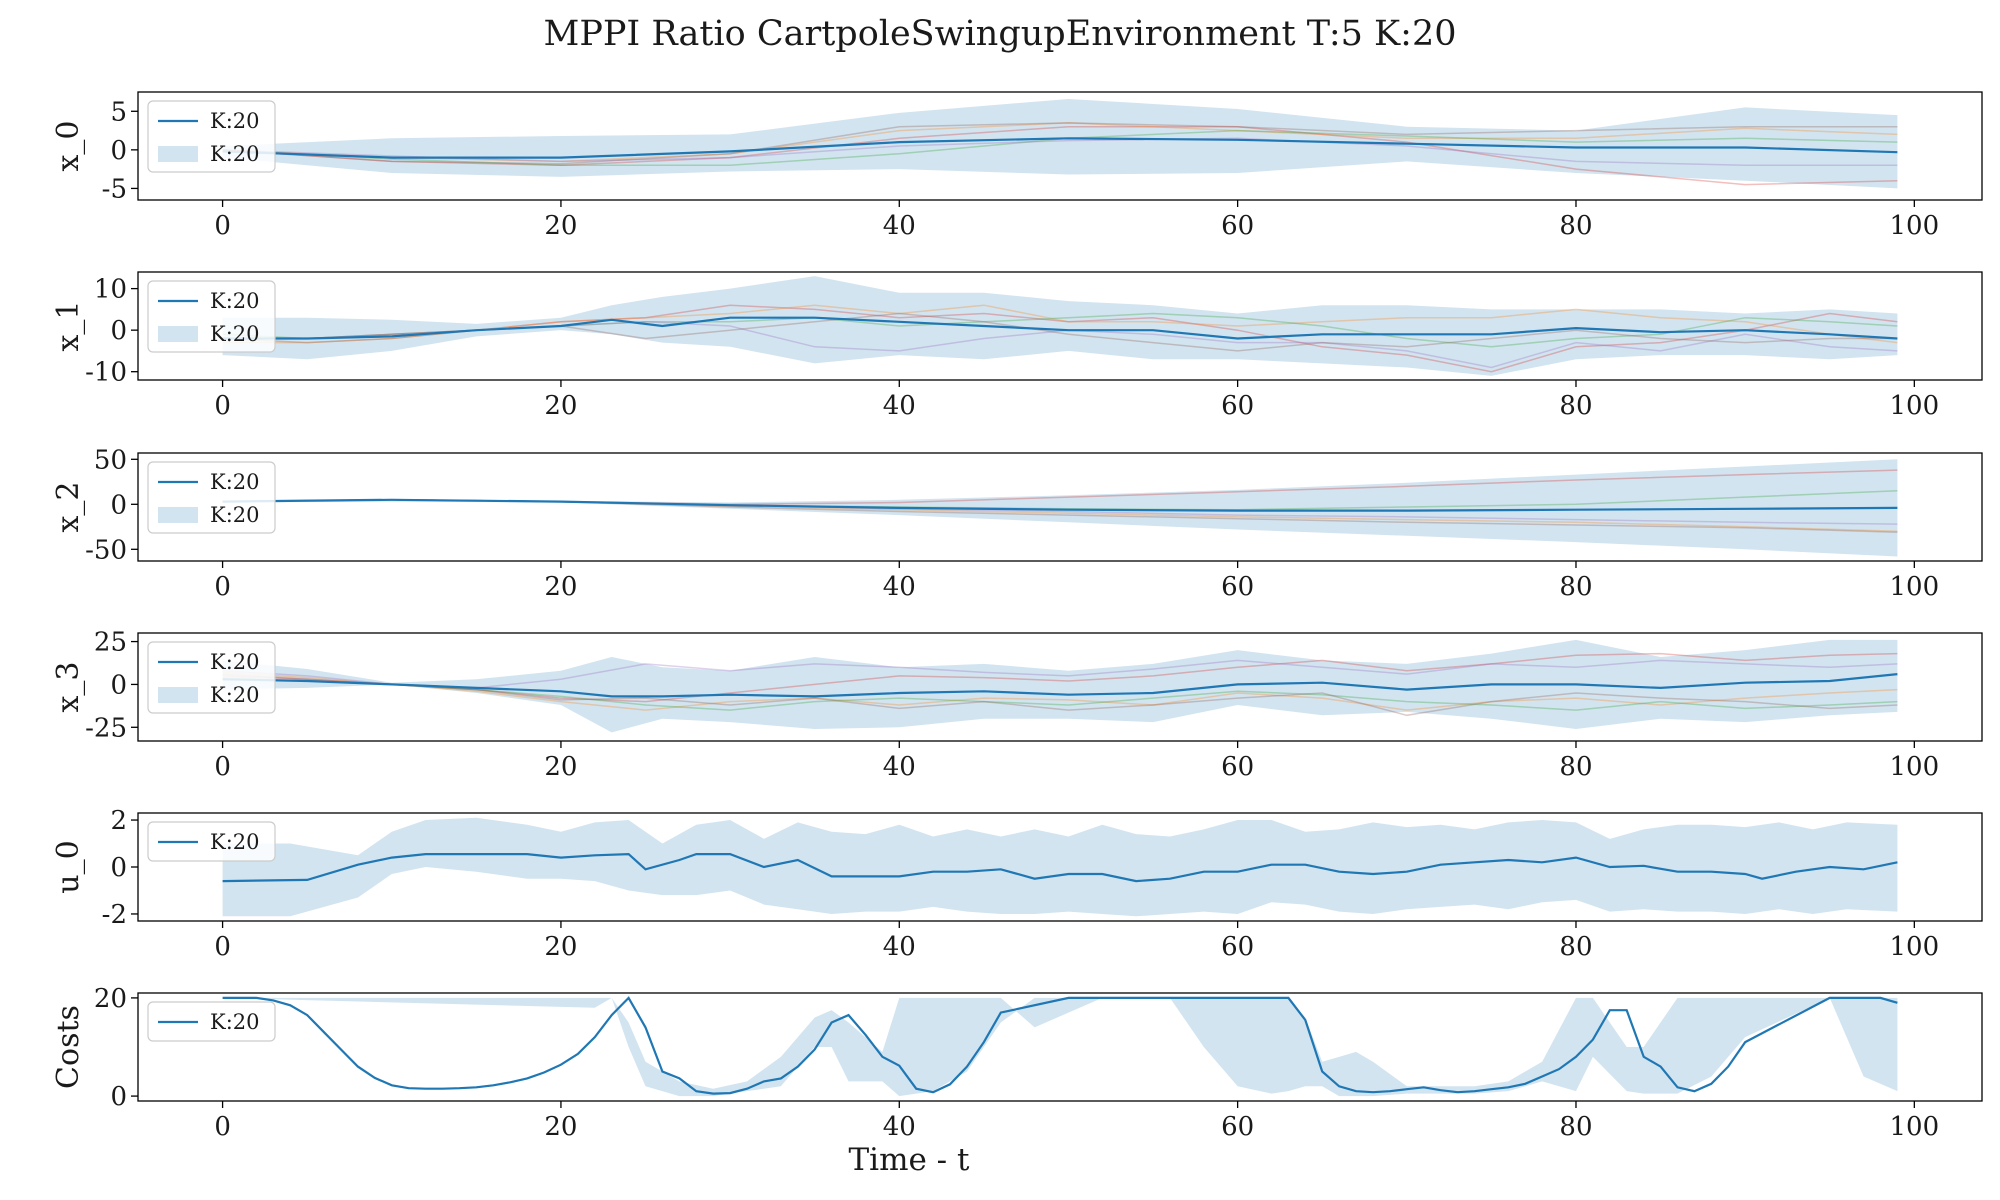 The height and width of the screenshot is (1200, 2000). Describe the element at coordinates (106, 373) in the screenshot. I see `y-tick-label: -10` at that location.